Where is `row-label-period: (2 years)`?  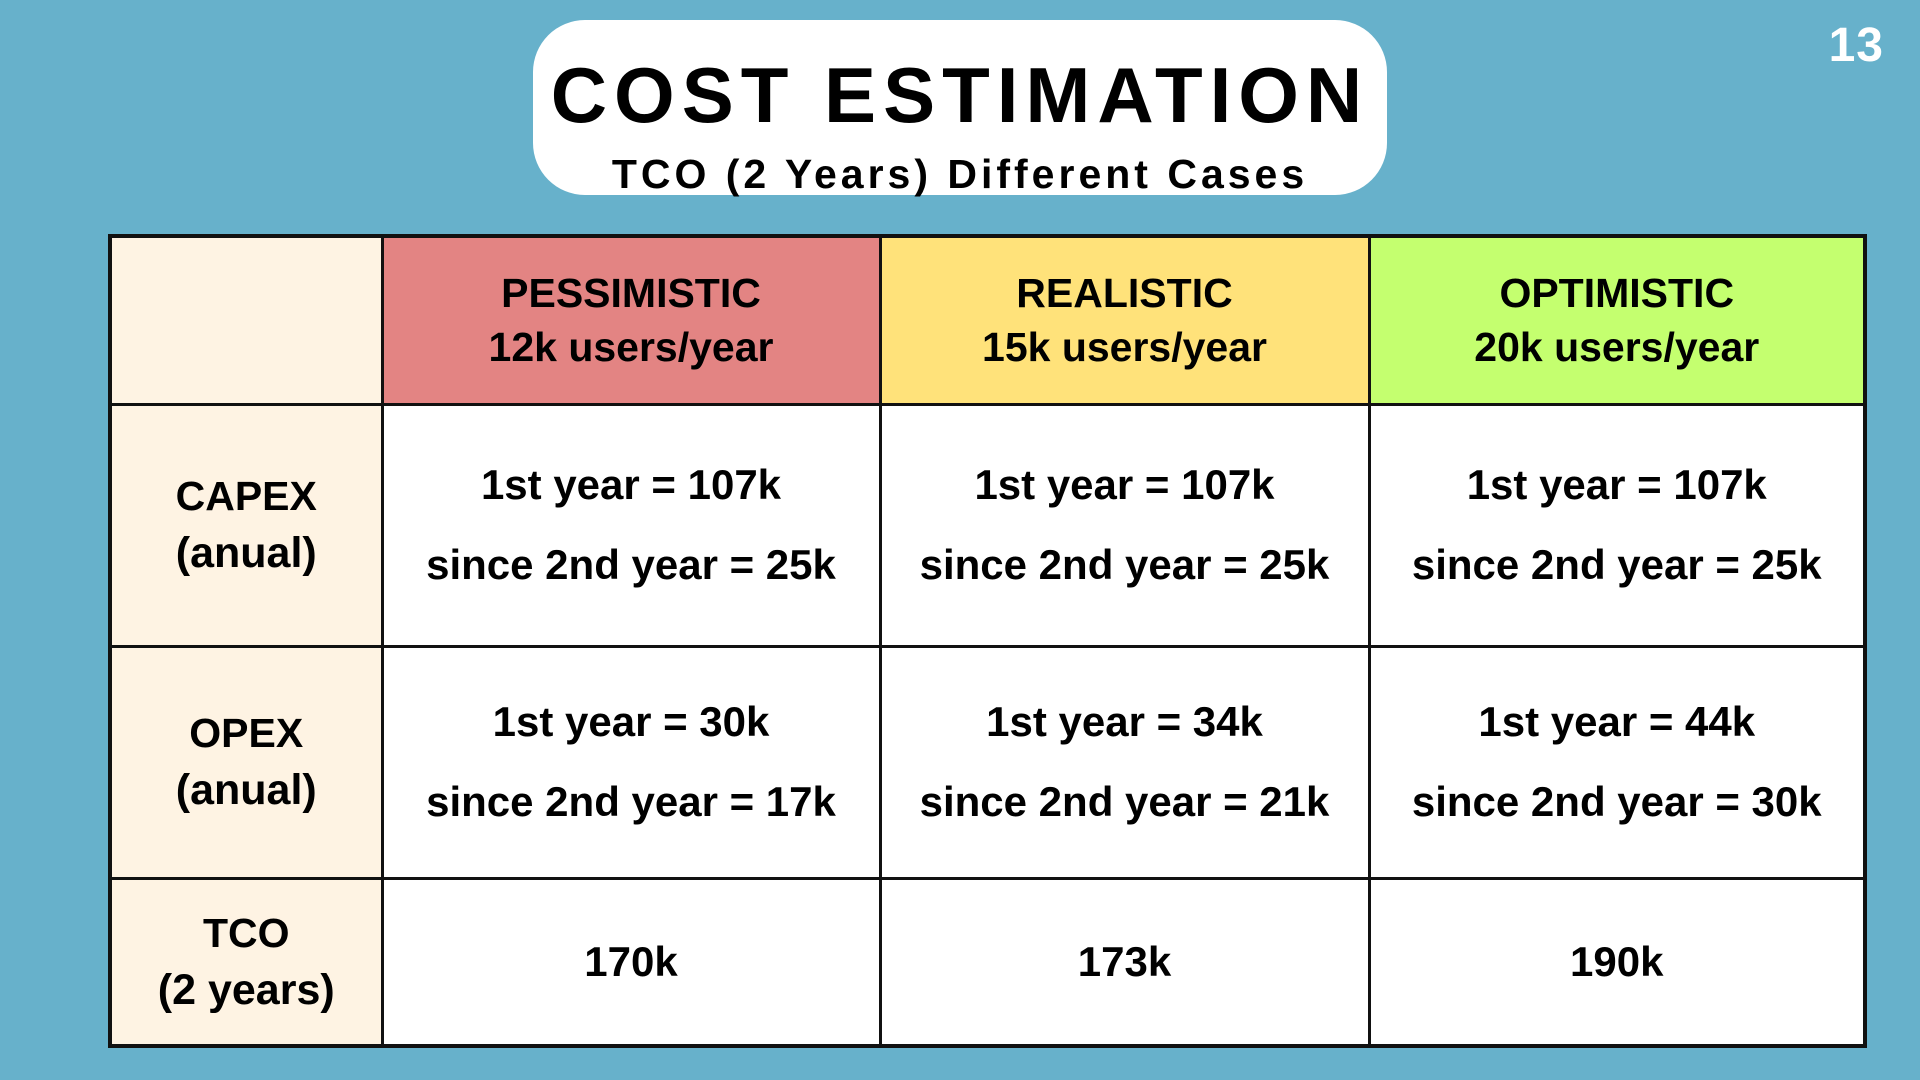
row-label-period: (2 years) is located at coordinates (246, 989).